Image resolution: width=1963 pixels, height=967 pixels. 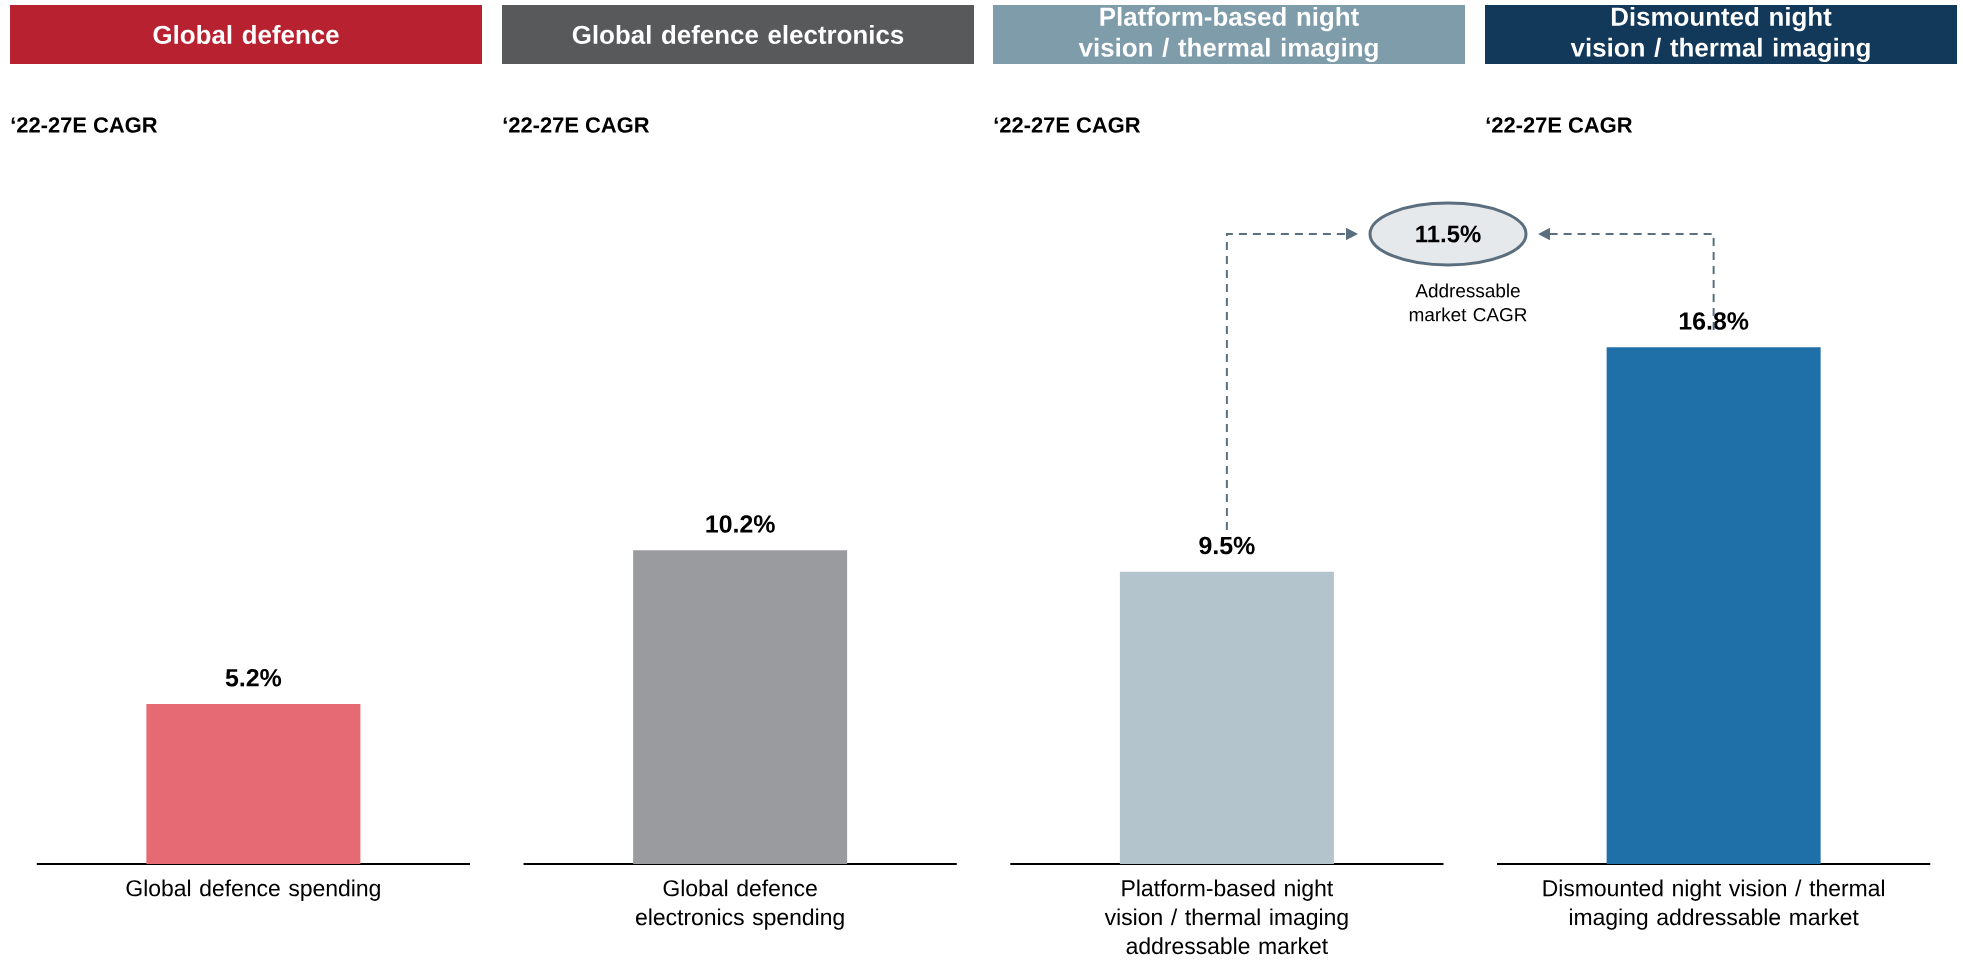 What do you see at coordinates (1226, 917) in the screenshot?
I see `x-tick-label: Platform-based night vision / thermal imaging addressable market` at bounding box center [1226, 917].